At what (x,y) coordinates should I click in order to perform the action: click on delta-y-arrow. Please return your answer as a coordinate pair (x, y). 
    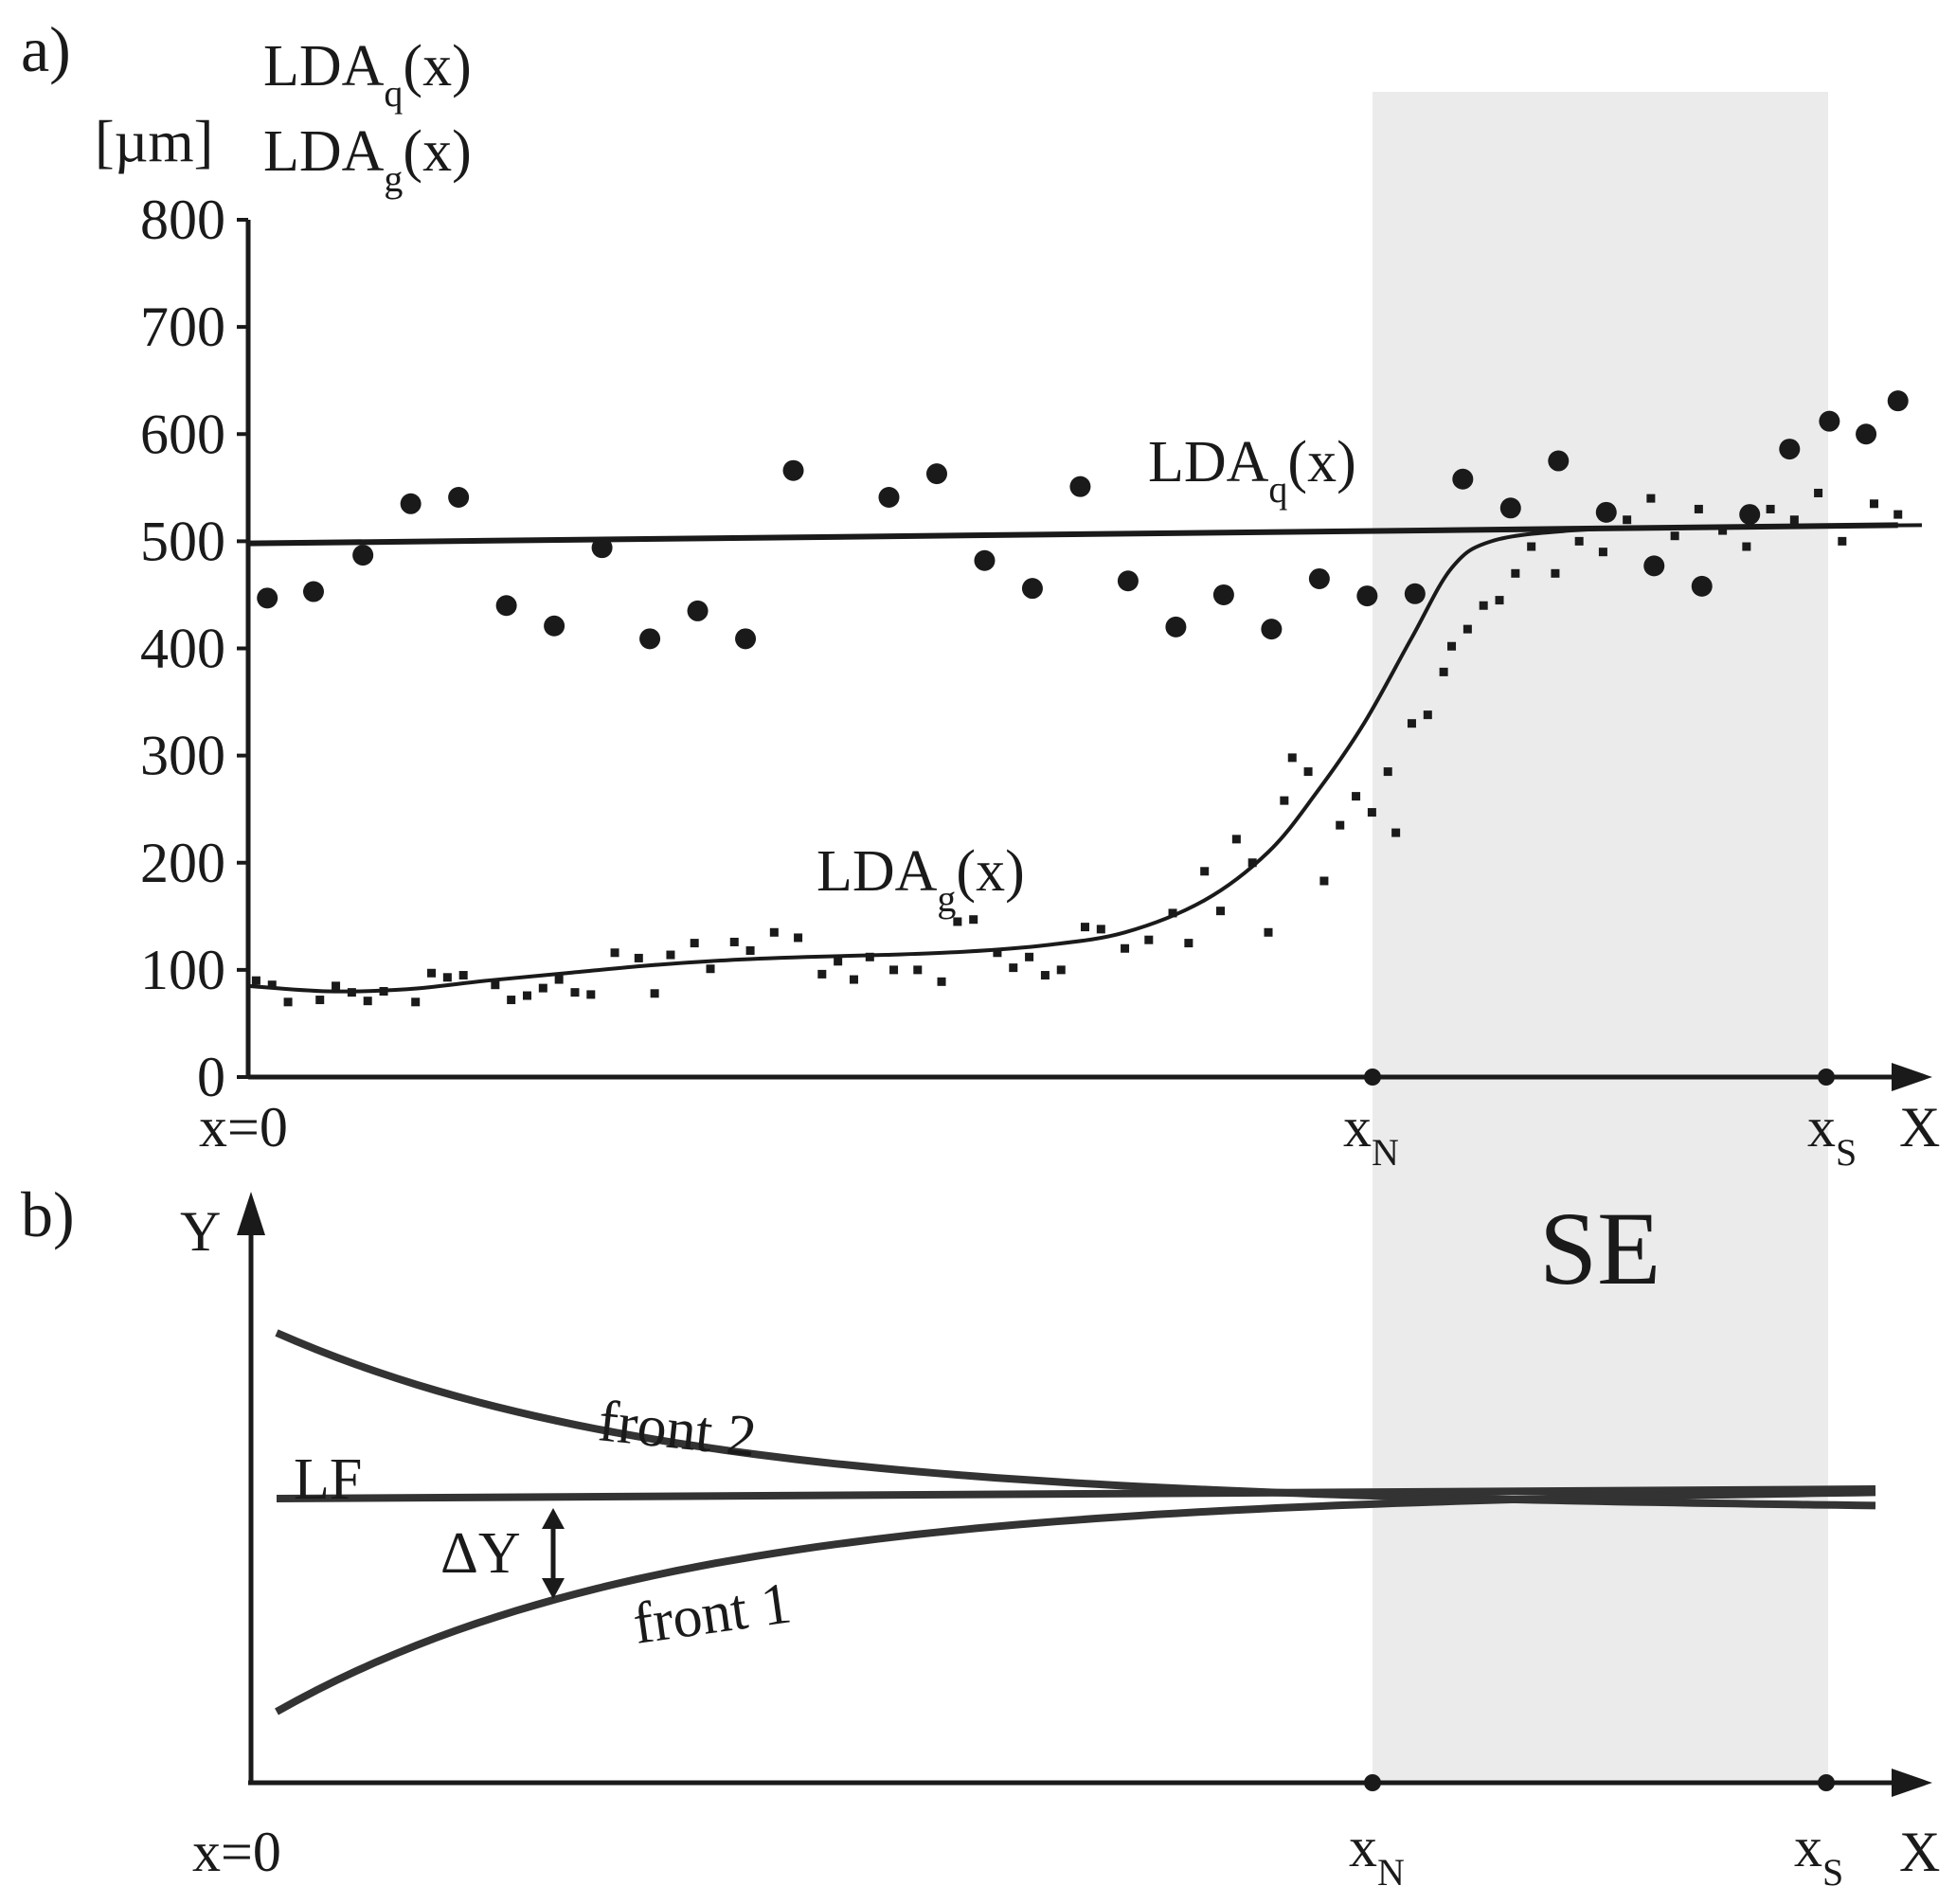
    Looking at the image, I should click on (553, 1553).